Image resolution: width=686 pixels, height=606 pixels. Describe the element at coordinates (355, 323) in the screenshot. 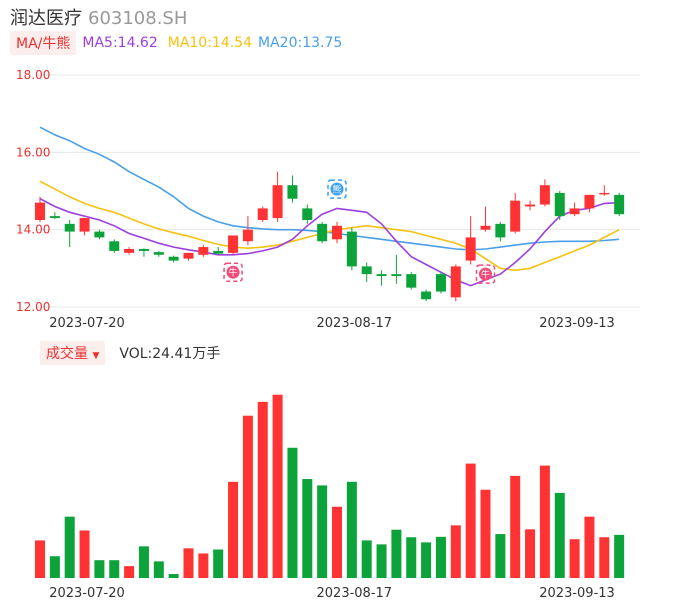

I see `price-x-tick-label: 2023-08-17` at that location.